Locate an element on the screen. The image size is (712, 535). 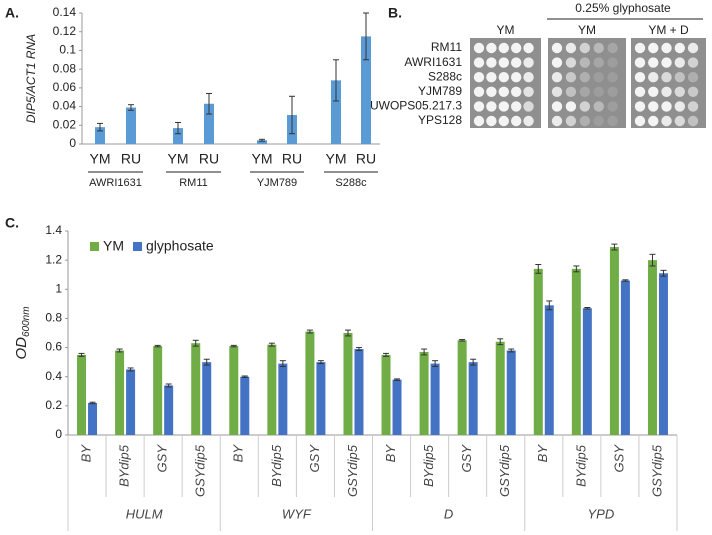
strain-label: AWRI1631 is located at coordinates (433, 62).